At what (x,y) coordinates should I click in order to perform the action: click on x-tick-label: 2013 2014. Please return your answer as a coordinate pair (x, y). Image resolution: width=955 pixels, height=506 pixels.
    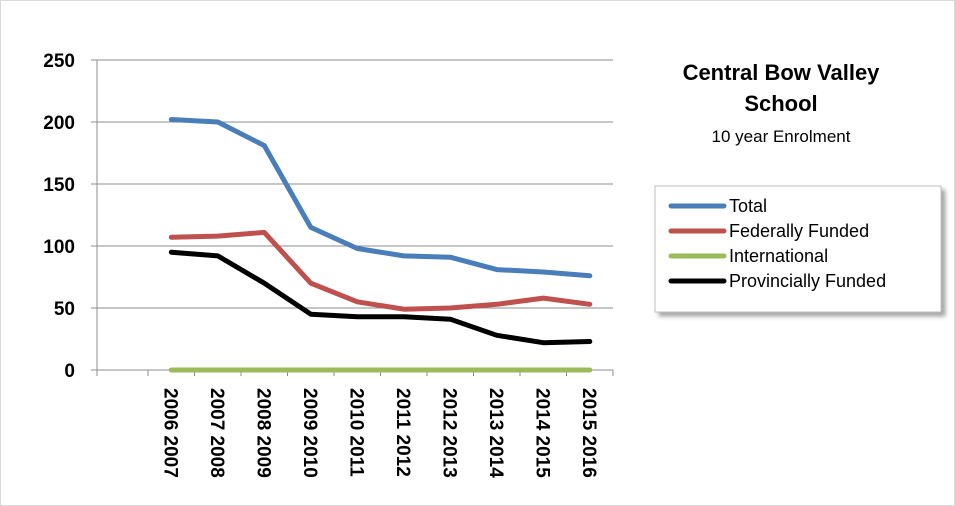
    Looking at the image, I should click on (495, 433).